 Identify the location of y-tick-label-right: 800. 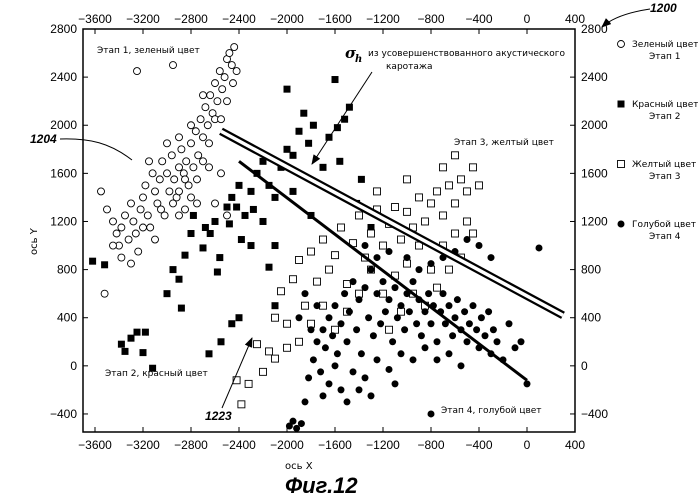
(591, 270).